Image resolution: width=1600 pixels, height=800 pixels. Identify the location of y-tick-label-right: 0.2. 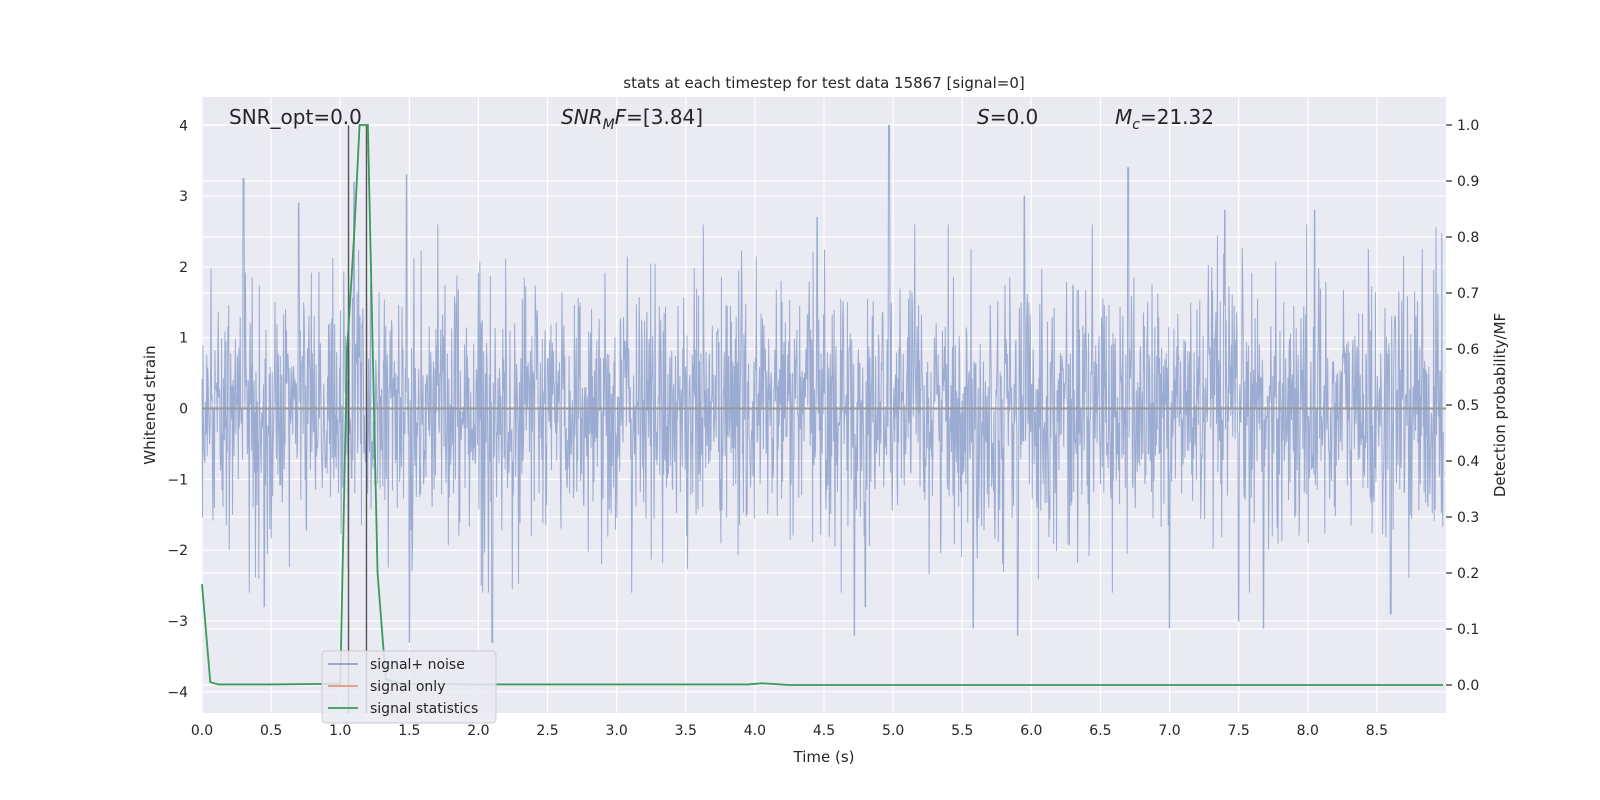
(1468, 574).